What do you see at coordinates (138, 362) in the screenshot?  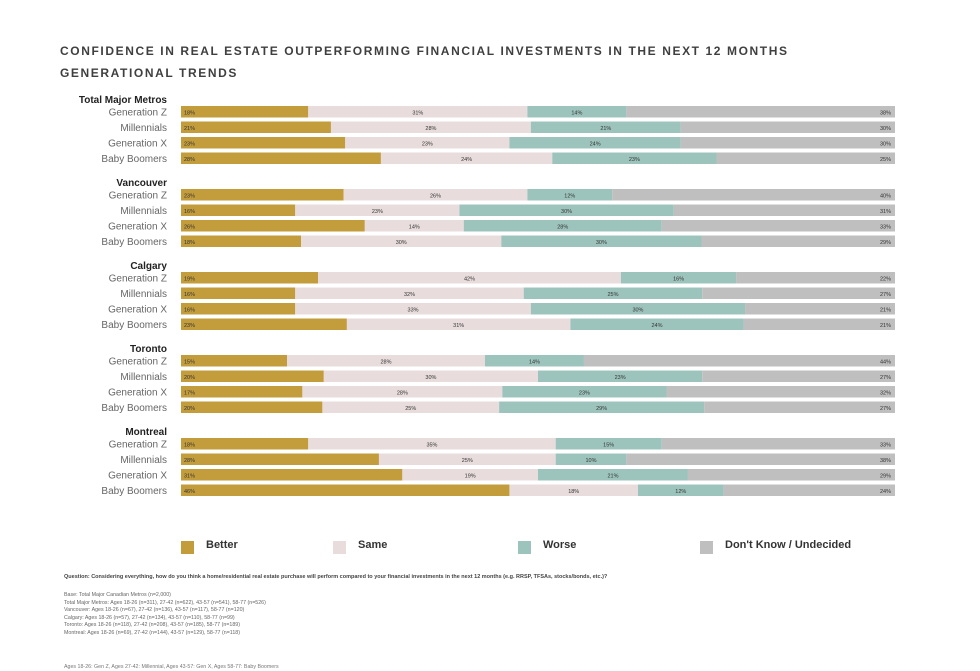 I see `row-label-toronto-generation-z: Generation Z` at bounding box center [138, 362].